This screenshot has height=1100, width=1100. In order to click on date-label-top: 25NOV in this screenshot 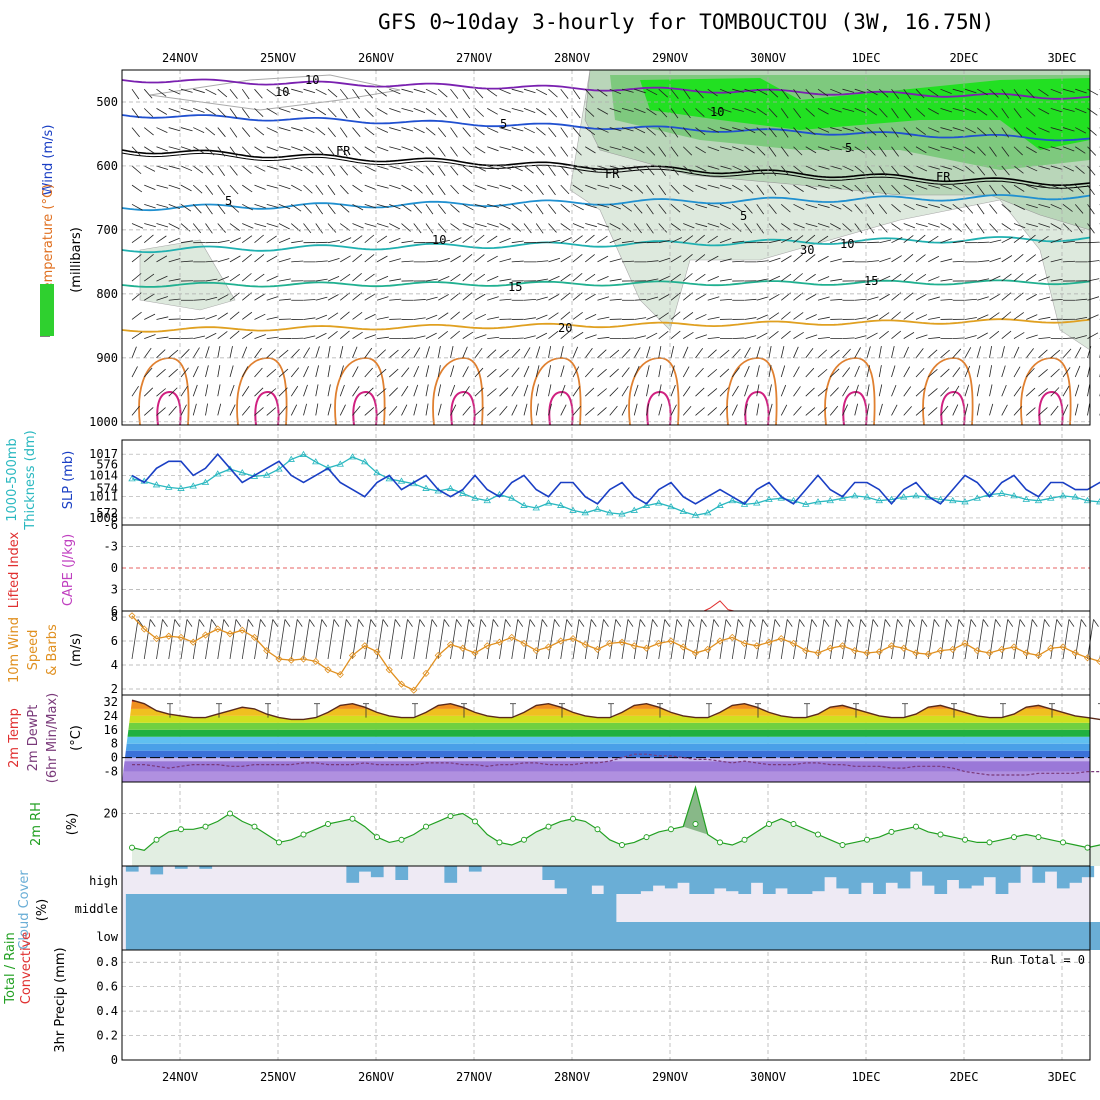, I will do `click(278, 58)`.